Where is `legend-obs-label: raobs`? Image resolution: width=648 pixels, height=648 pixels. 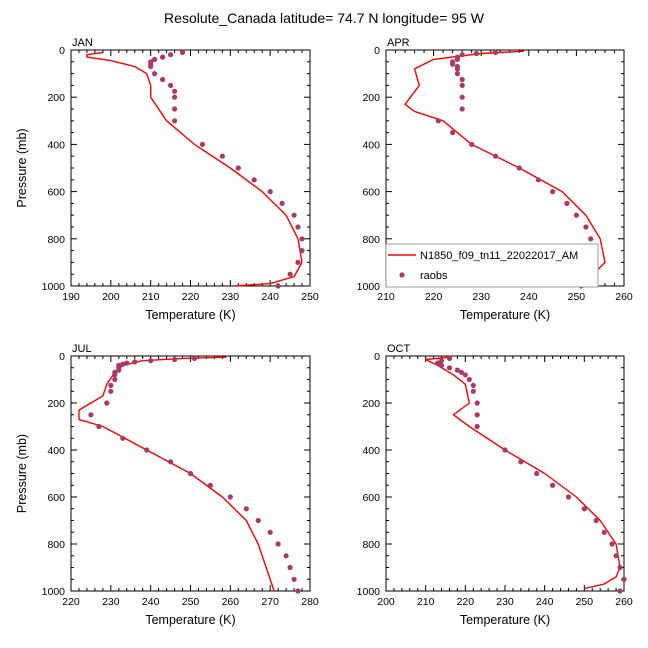 legend-obs-label: raobs is located at coordinates (434, 276).